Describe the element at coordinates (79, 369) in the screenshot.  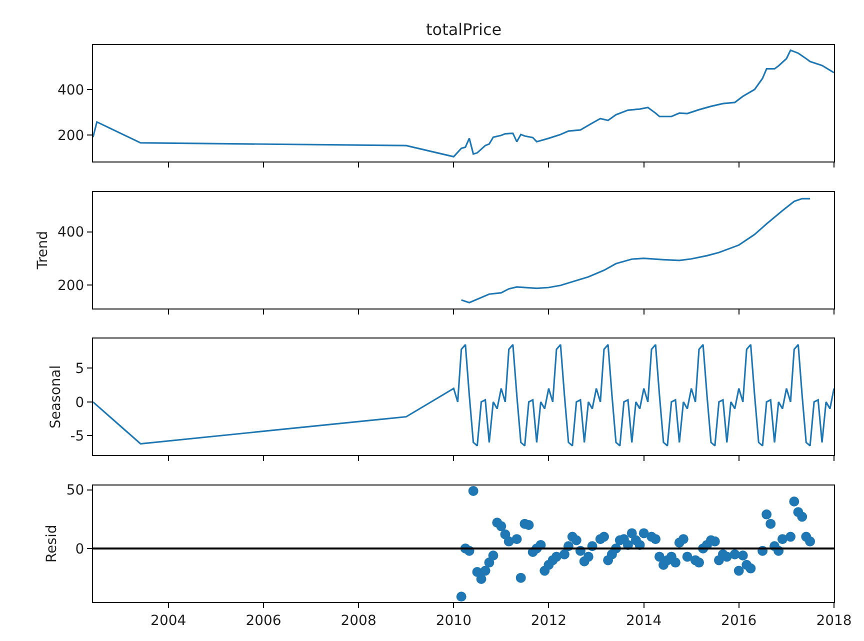
I see `y-tick-label: 5` at that location.